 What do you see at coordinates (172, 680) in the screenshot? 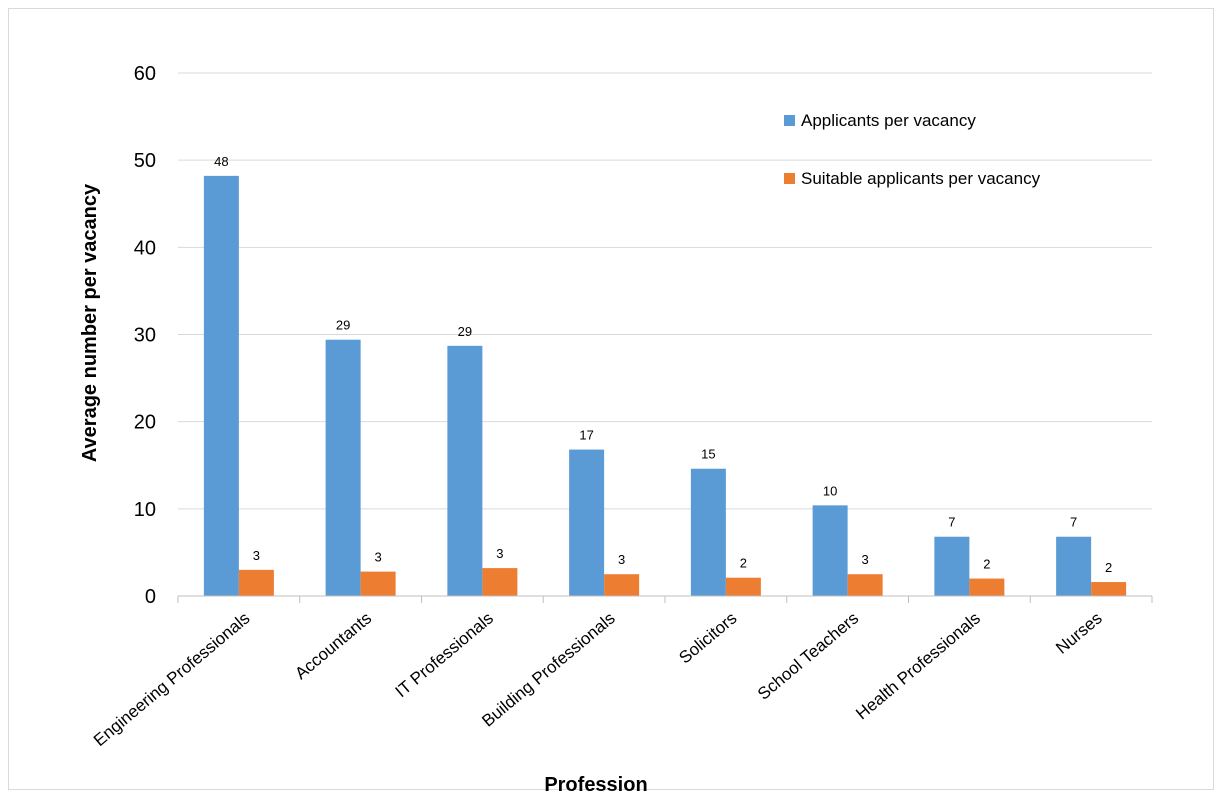
I see `x-tick-label: Engineering Professionals` at bounding box center [172, 680].